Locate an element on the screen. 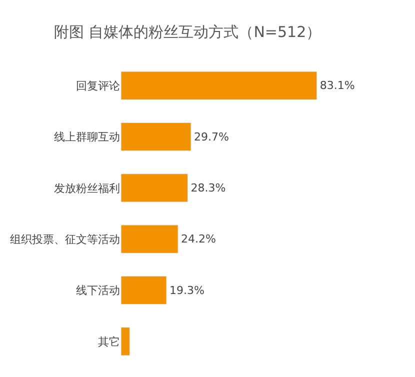 This screenshot has width=415, height=377. data-label: 19.3% is located at coordinates (186, 290).